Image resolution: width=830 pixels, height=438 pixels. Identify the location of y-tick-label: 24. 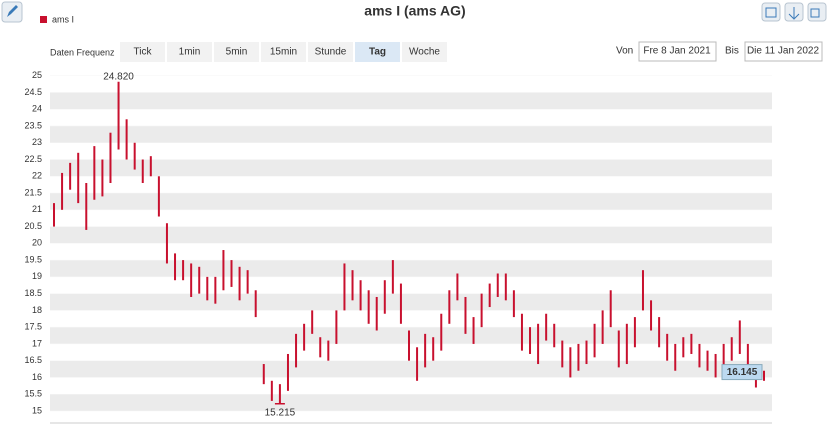
(37, 109).